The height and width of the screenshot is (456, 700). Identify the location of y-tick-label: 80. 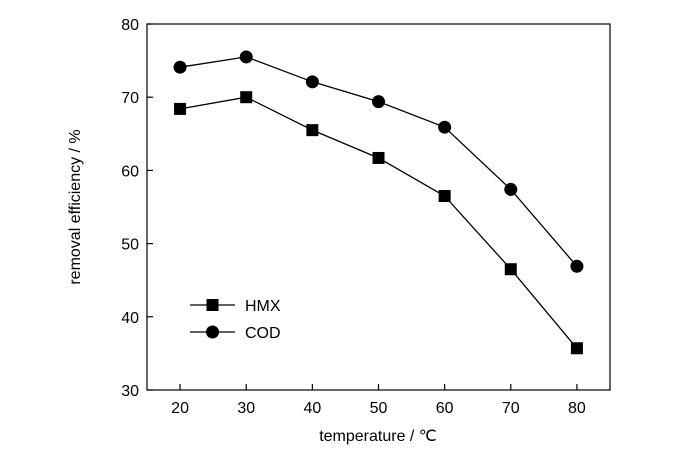
(130, 25).